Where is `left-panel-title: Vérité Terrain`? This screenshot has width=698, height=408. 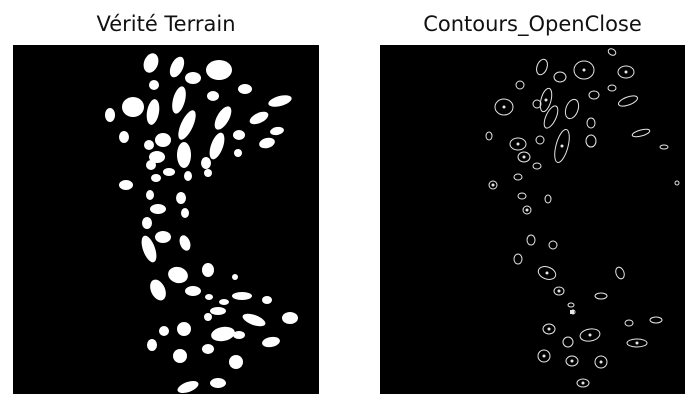 left-panel-title: Vérité Terrain is located at coordinates (166, 24).